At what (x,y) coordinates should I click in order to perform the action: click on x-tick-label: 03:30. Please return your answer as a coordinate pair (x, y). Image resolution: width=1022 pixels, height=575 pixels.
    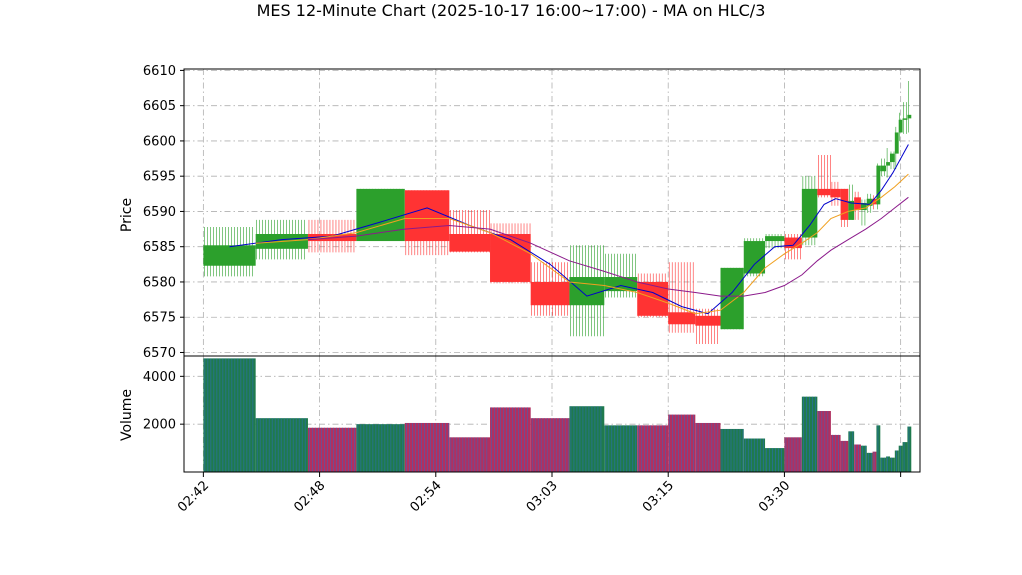
    Looking at the image, I should click on (774, 496).